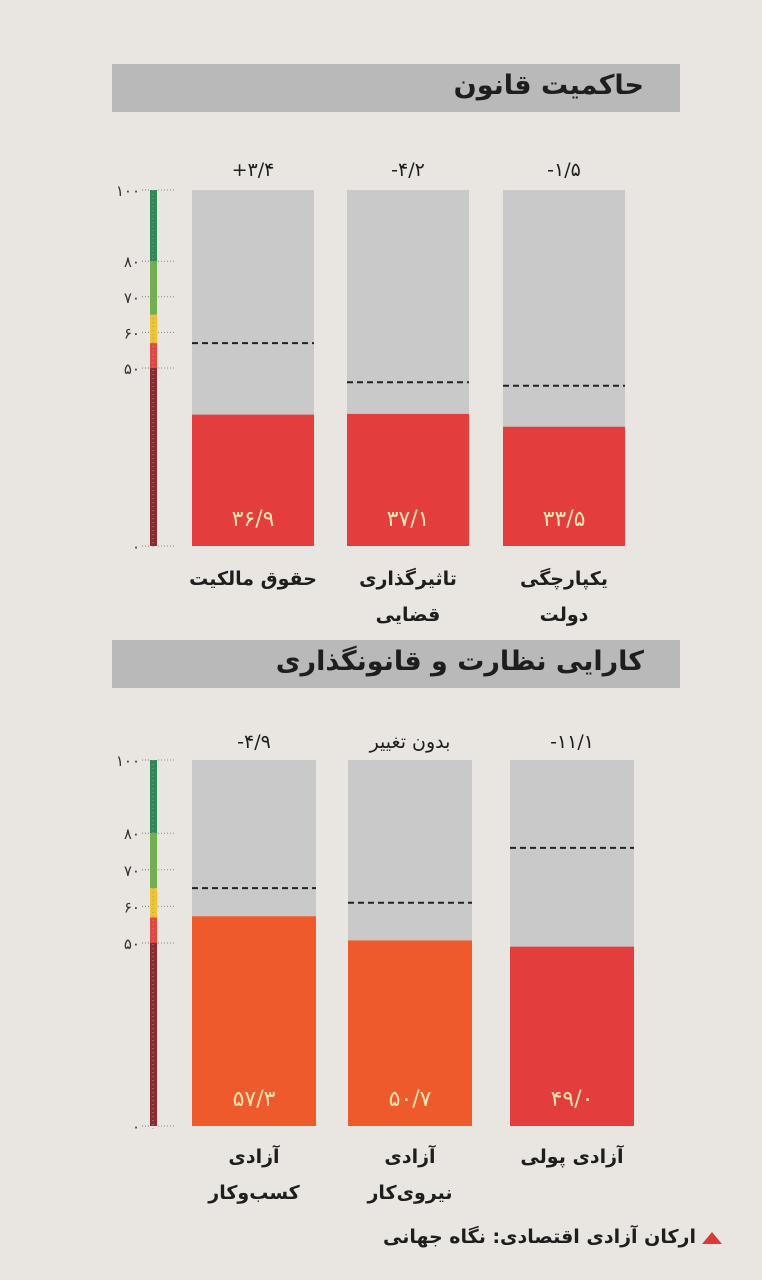 This screenshot has width=762, height=1280. Describe the element at coordinates (253, 579) in the screenshot. I see `category-label-1-1-1: حقوق مالکیت` at that location.